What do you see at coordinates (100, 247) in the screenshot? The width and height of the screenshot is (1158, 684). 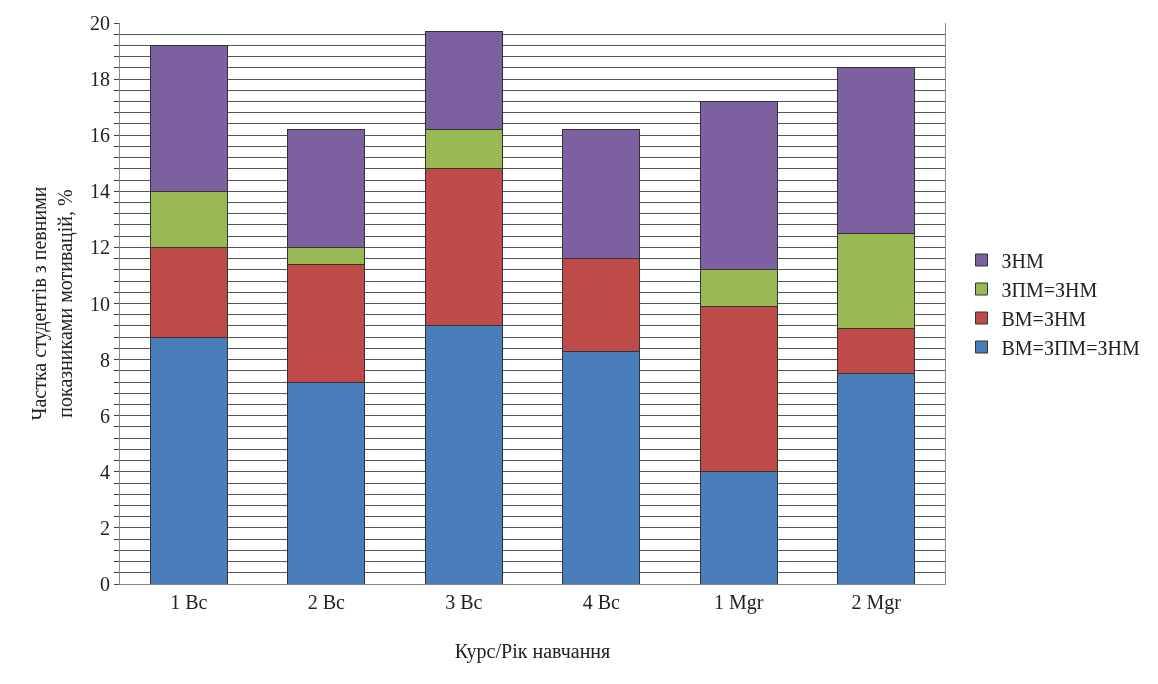 I see `y-tick-label: 12` at bounding box center [100, 247].